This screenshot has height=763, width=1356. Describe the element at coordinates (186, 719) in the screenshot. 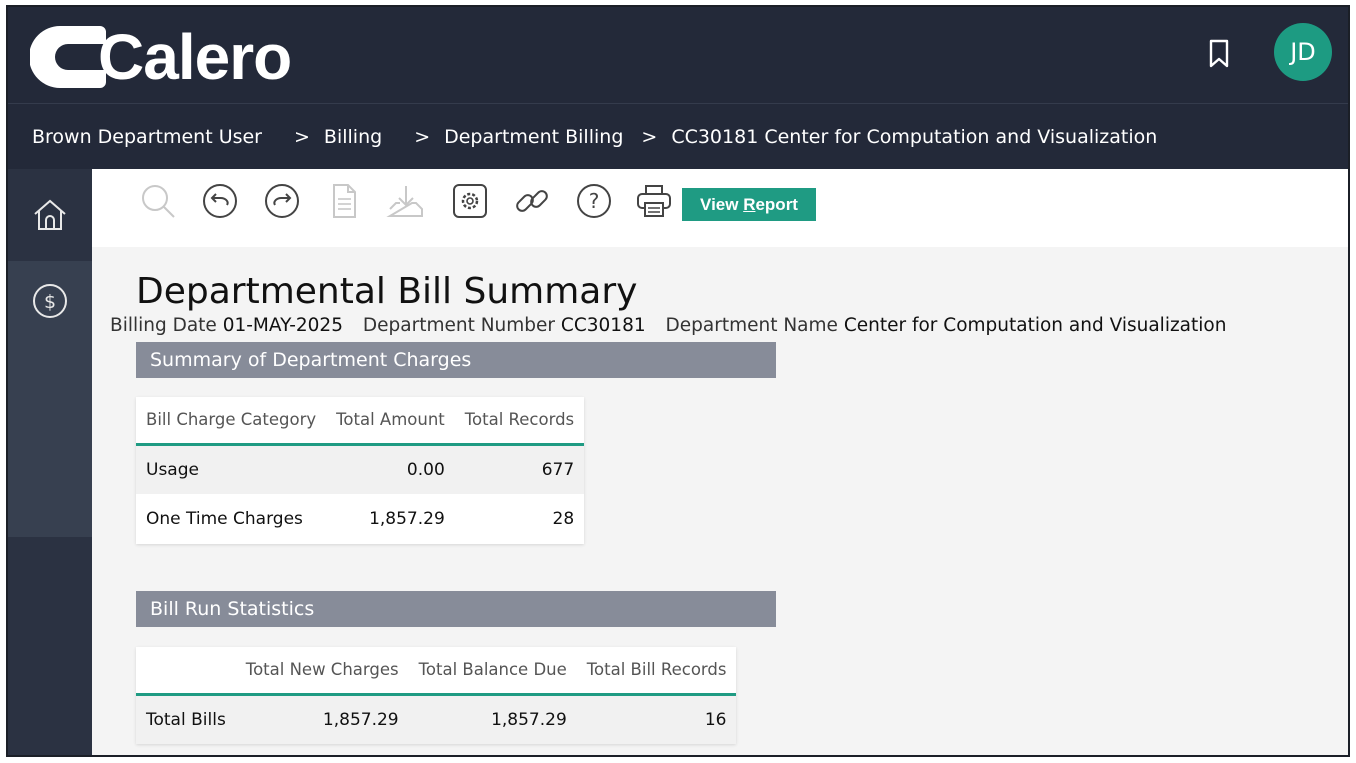

I see `table-cell: Total Bills` at that location.